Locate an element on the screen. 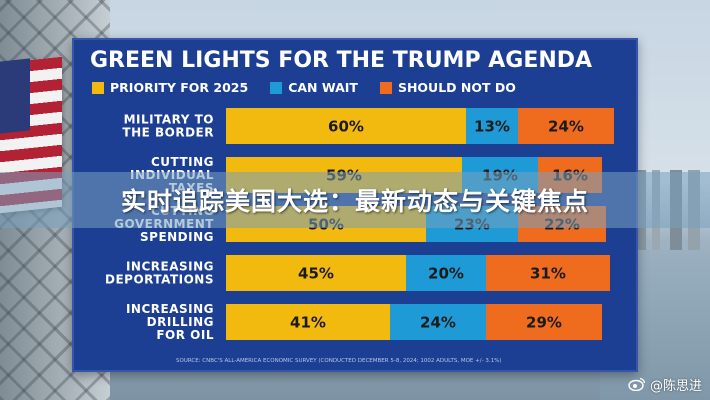  value-label-increasing-drilling-for-oil-should-not-do: 29% is located at coordinates (544, 323).